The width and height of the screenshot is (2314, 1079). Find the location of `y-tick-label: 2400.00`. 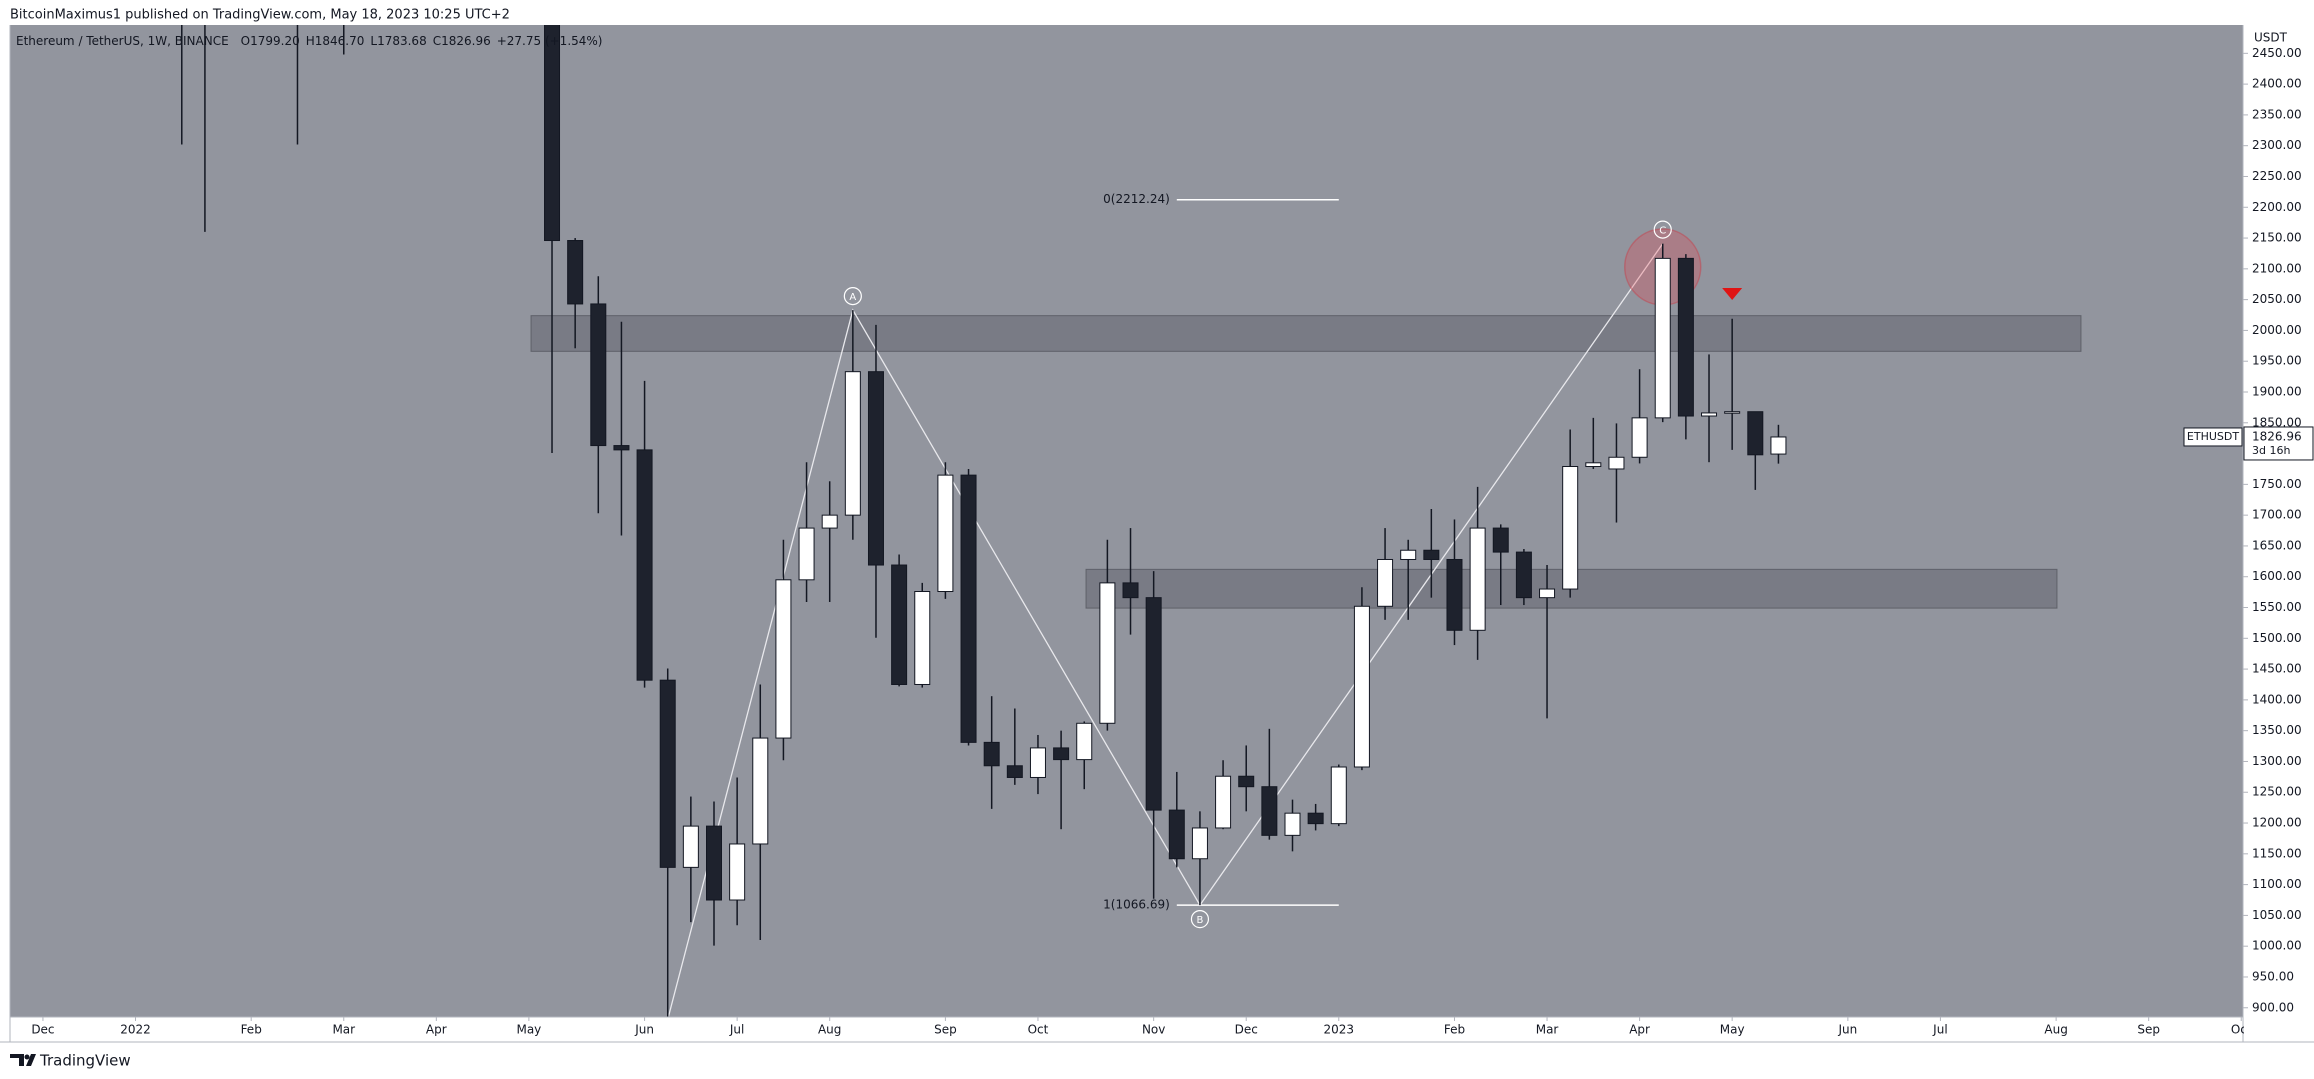

y-tick-label: 2400.00 is located at coordinates (2277, 84).